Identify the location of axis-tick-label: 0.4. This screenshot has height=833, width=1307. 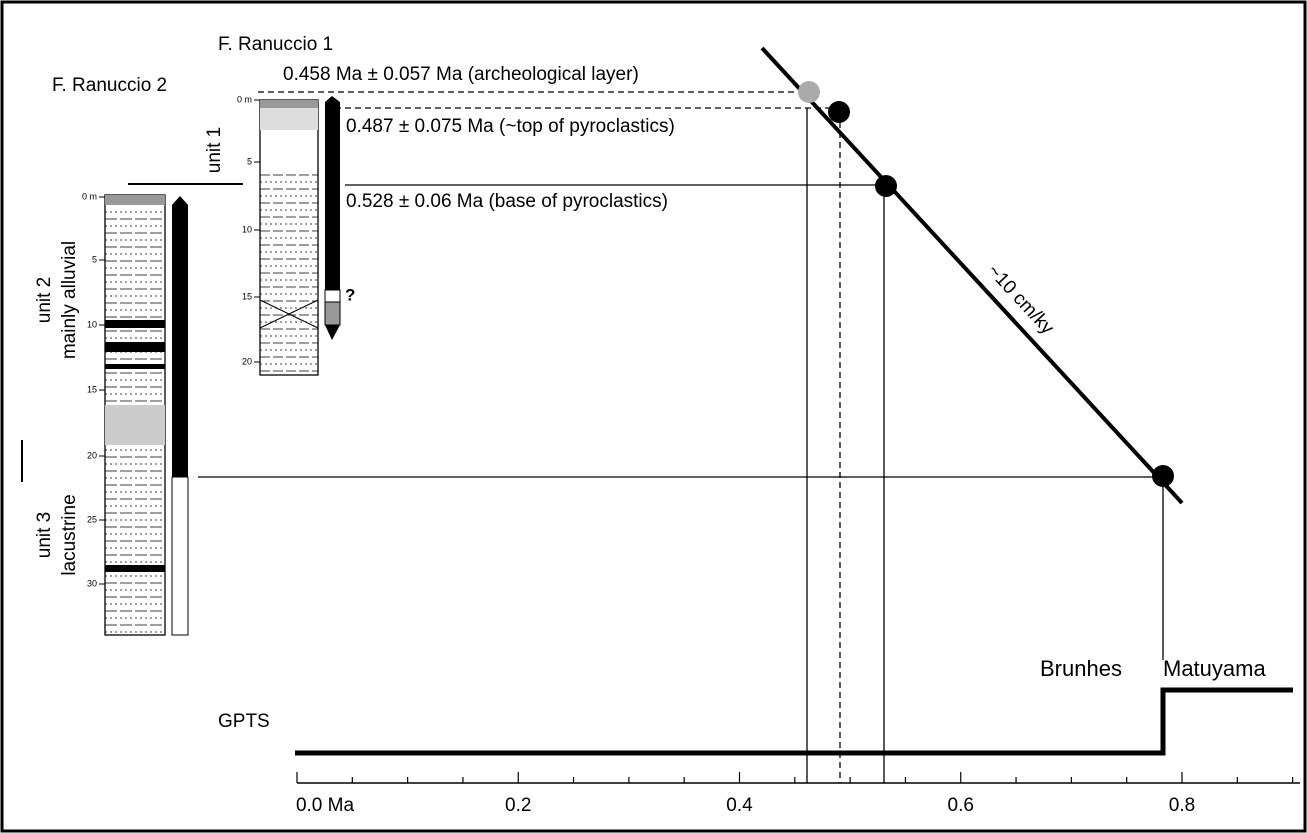
(739, 805).